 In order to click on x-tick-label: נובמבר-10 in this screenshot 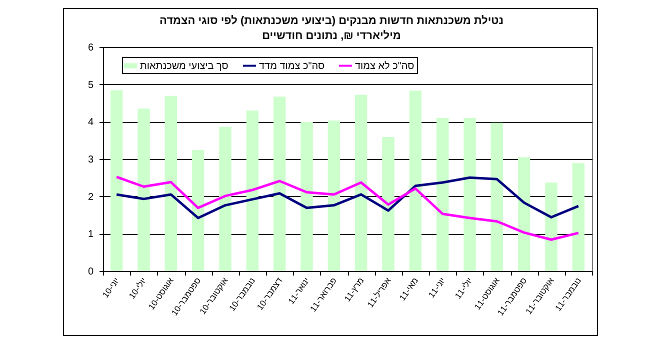, I will do `click(242, 294)`.